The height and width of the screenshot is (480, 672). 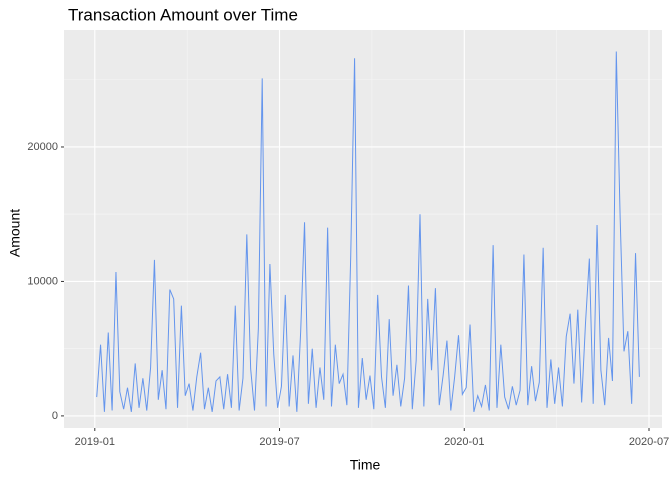 I want to click on y-tick-label: 20000, so click(x=42, y=147).